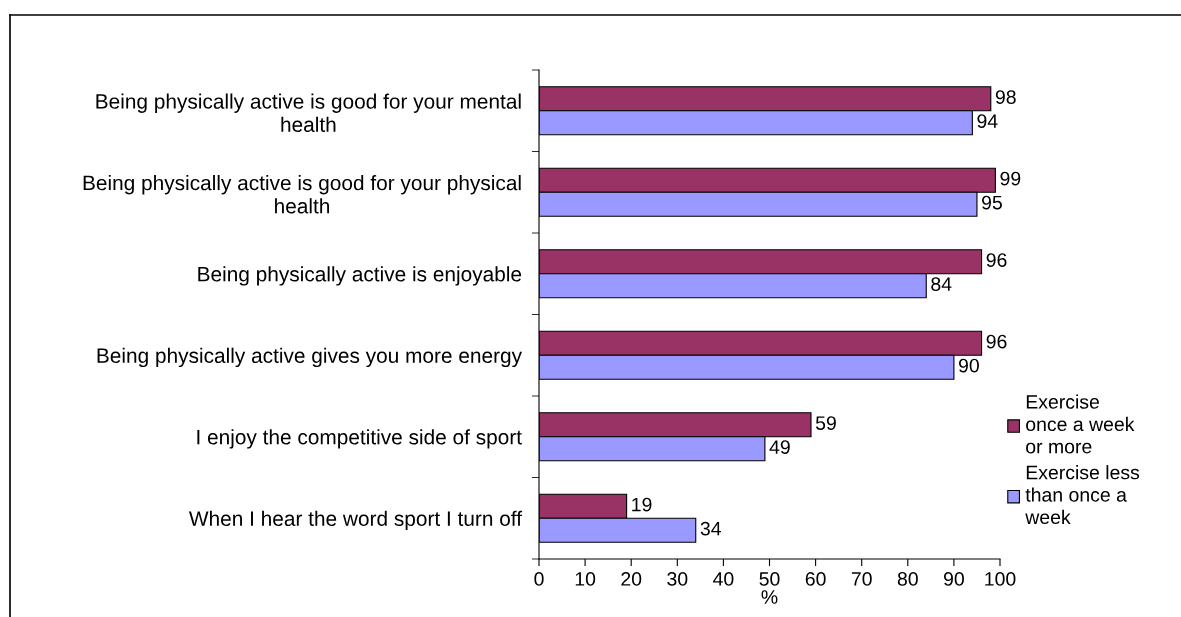 The image size is (1181, 617). What do you see at coordinates (710, 528) in the screenshot?
I see `data-label: 34` at bounding box center [710, 528].